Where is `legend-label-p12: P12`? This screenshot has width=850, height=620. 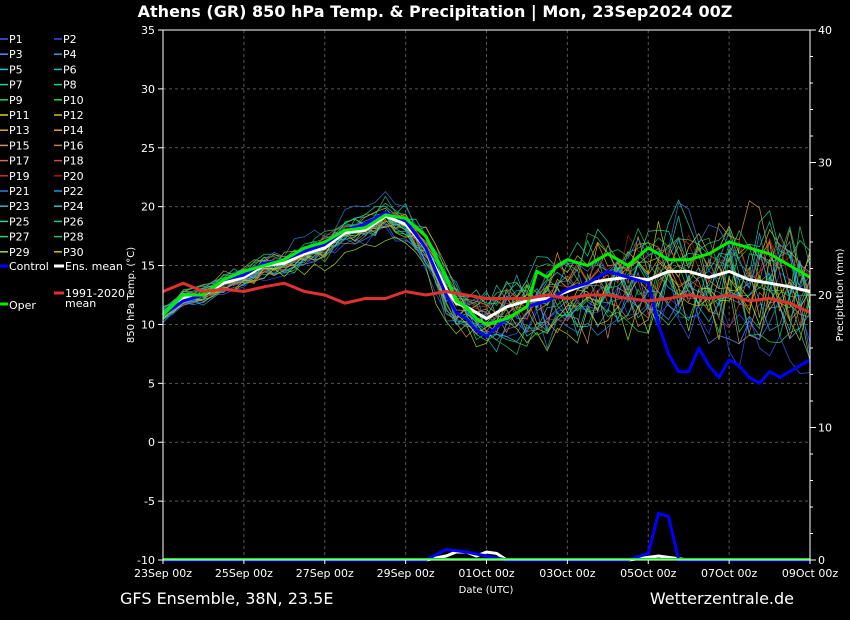 legend-label-p12: P12 is located at coordinates (73, 115).